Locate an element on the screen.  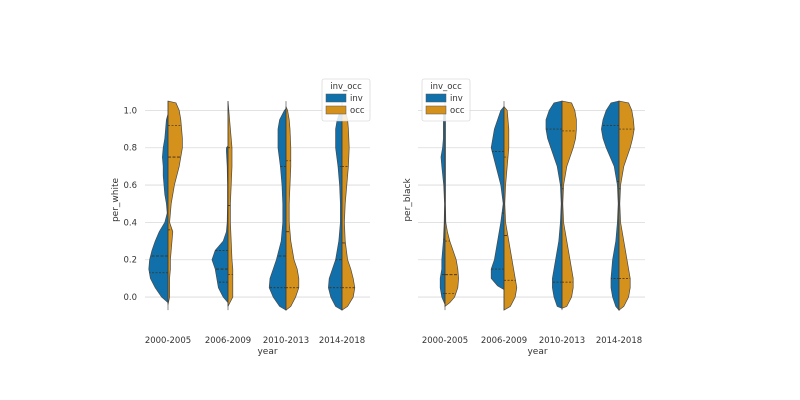
y-axis-label: per_black is located at coordinates (408, 200).